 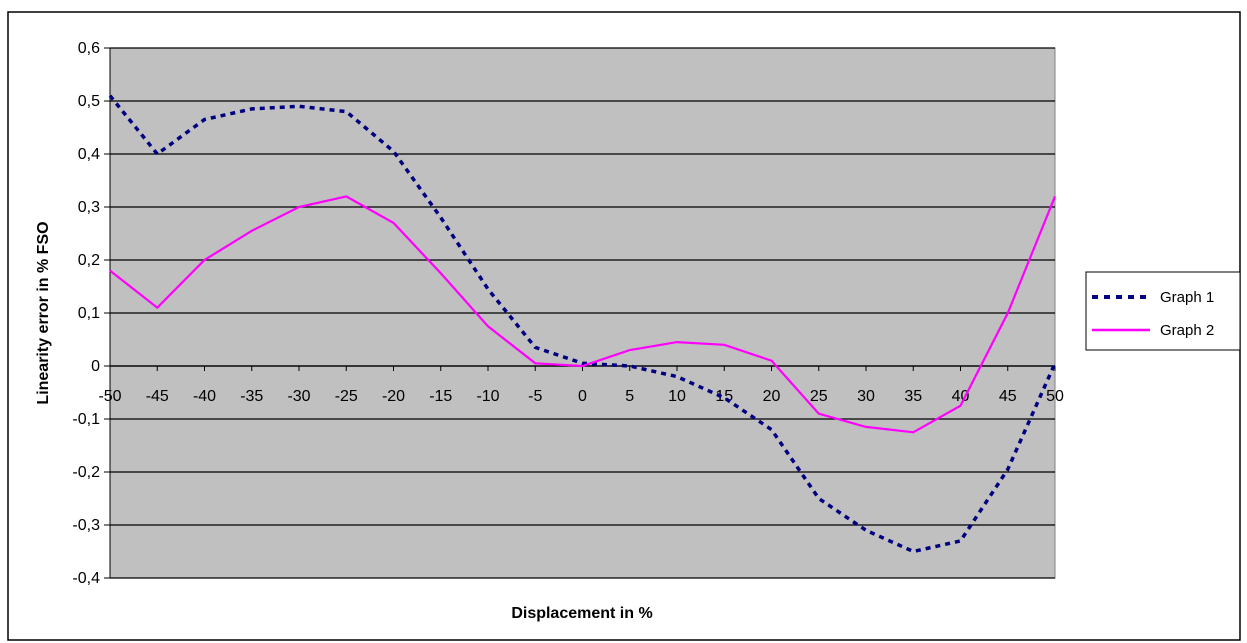 What do you see at coordinates (157, 396) in the screenshot?
I see `x-tick-label: -45` at bounding box center [157, 396].